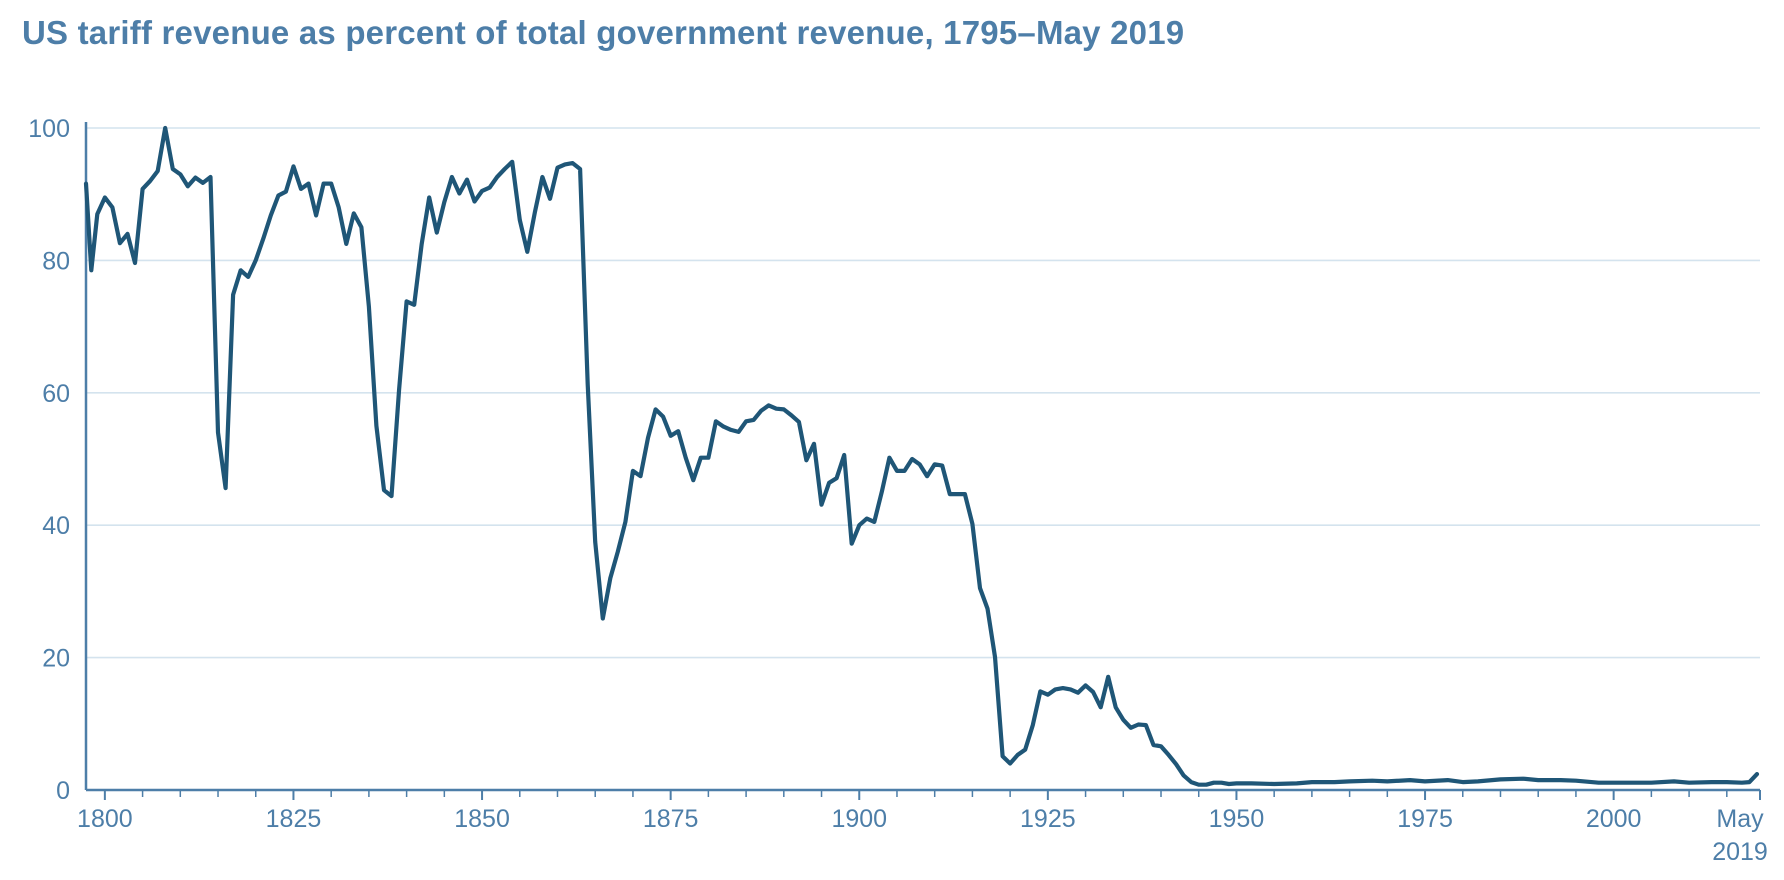 This screenshot has height=880, width=1784. Describe the element at coordinates (56, 261) in the screenshot. I see `y-tick-label: 80` at that location.